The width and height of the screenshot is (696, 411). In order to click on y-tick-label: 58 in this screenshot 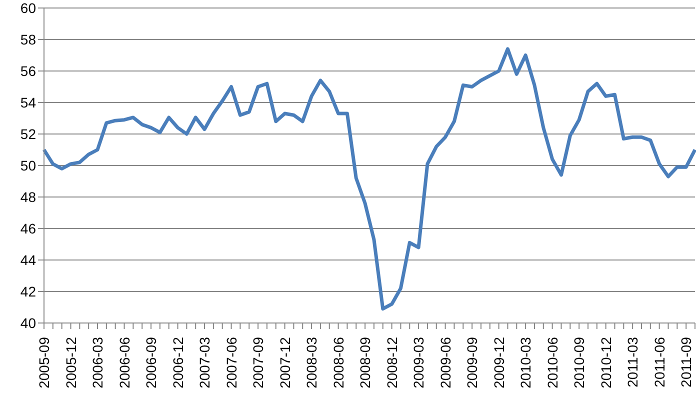, I will do `click(28, 39)`.